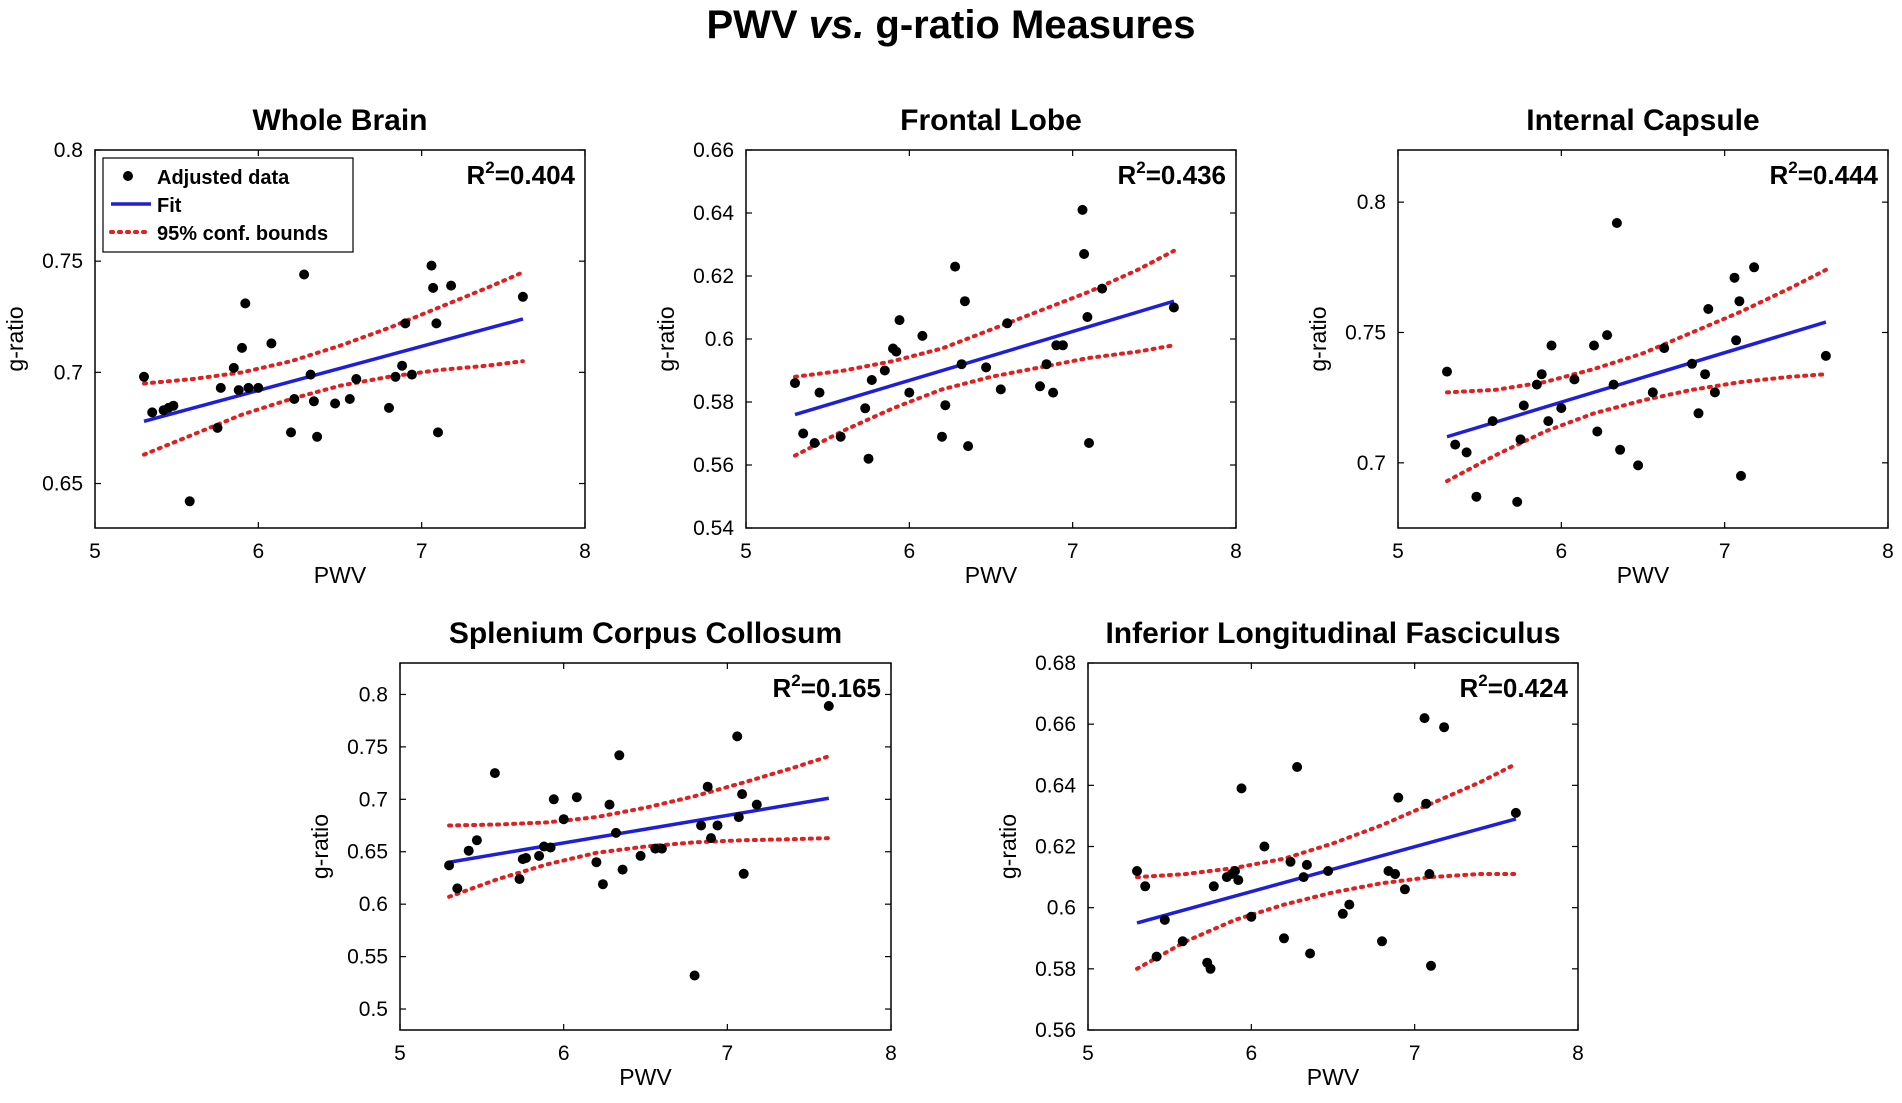  I want to click on y-tick-label: 0.68, so click(1055, 663).